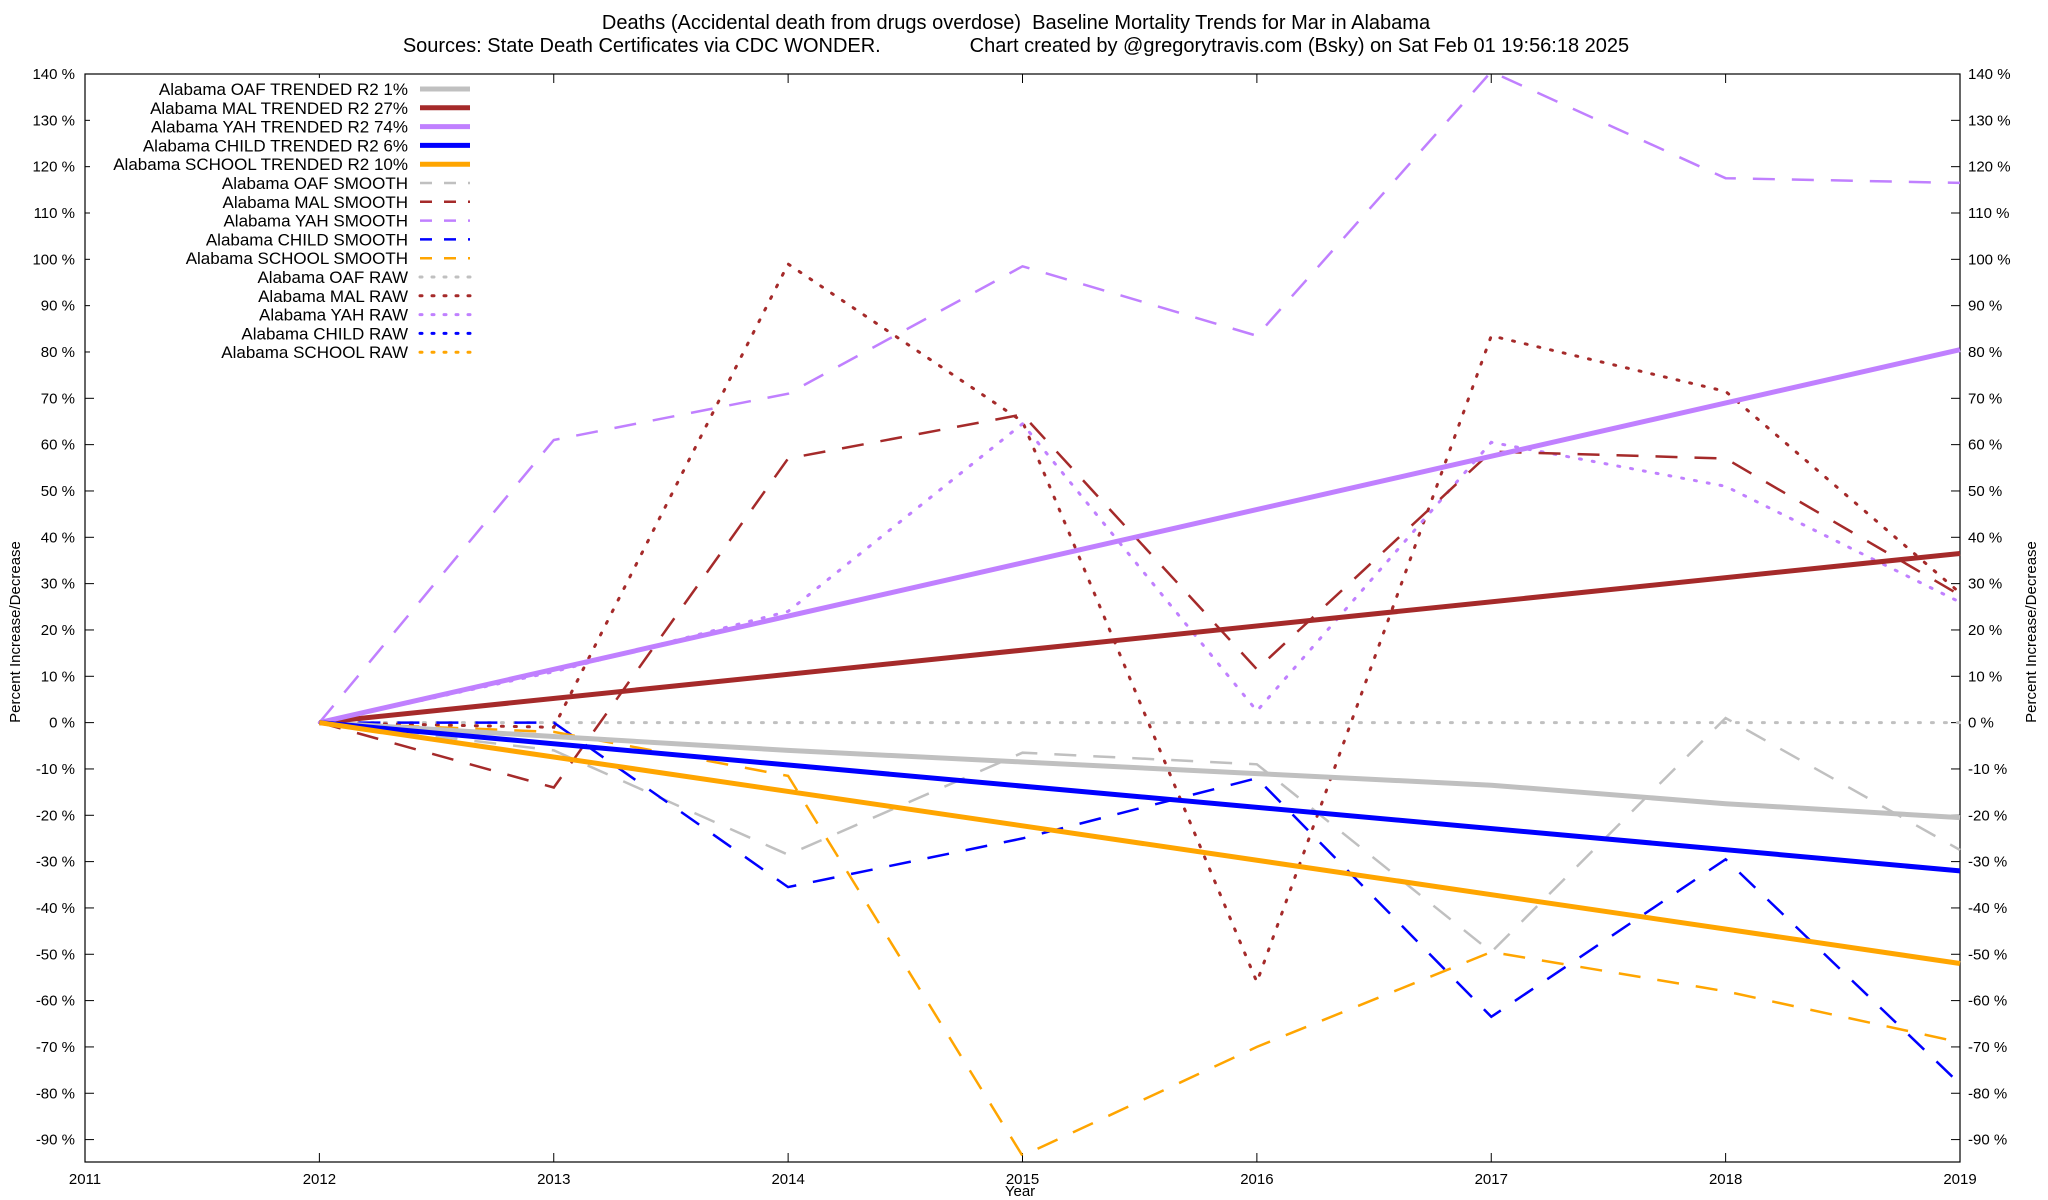 Image resolution: width=2048 pixels, height=1200 pixels. What do you see at coordinates (58, 398) in the screenshot?
I see `y-tick-label: 70 %` at bounding box center [58, 398].